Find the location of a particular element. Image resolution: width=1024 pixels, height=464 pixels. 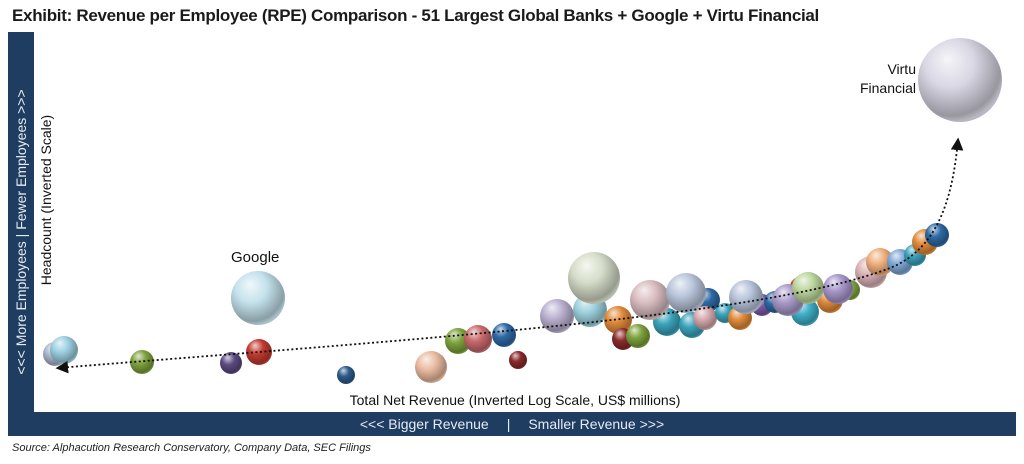

x-direction-bar: <<< Bigger Revenue | Smaller Revenue >>> is located at coordinates (512, 424).